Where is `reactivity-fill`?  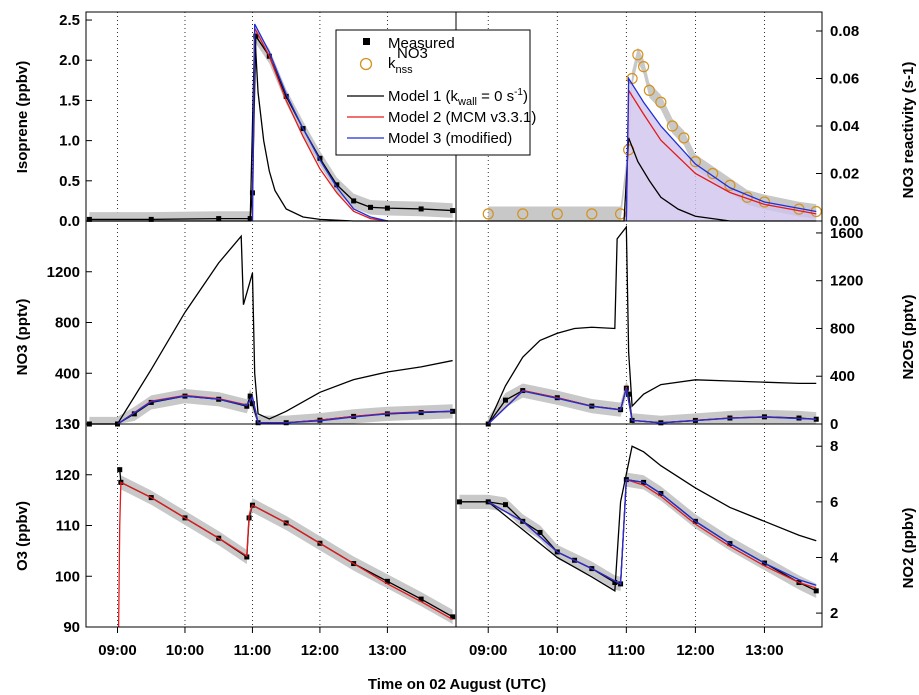
reactivity-fill is located at coordinates (721, 149).